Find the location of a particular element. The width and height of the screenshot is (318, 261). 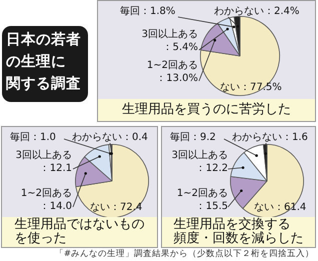

text: 「#みんなの生理」調査結果から（少数点以下２桁を四捨五入） is located at coordinates (184, 254).